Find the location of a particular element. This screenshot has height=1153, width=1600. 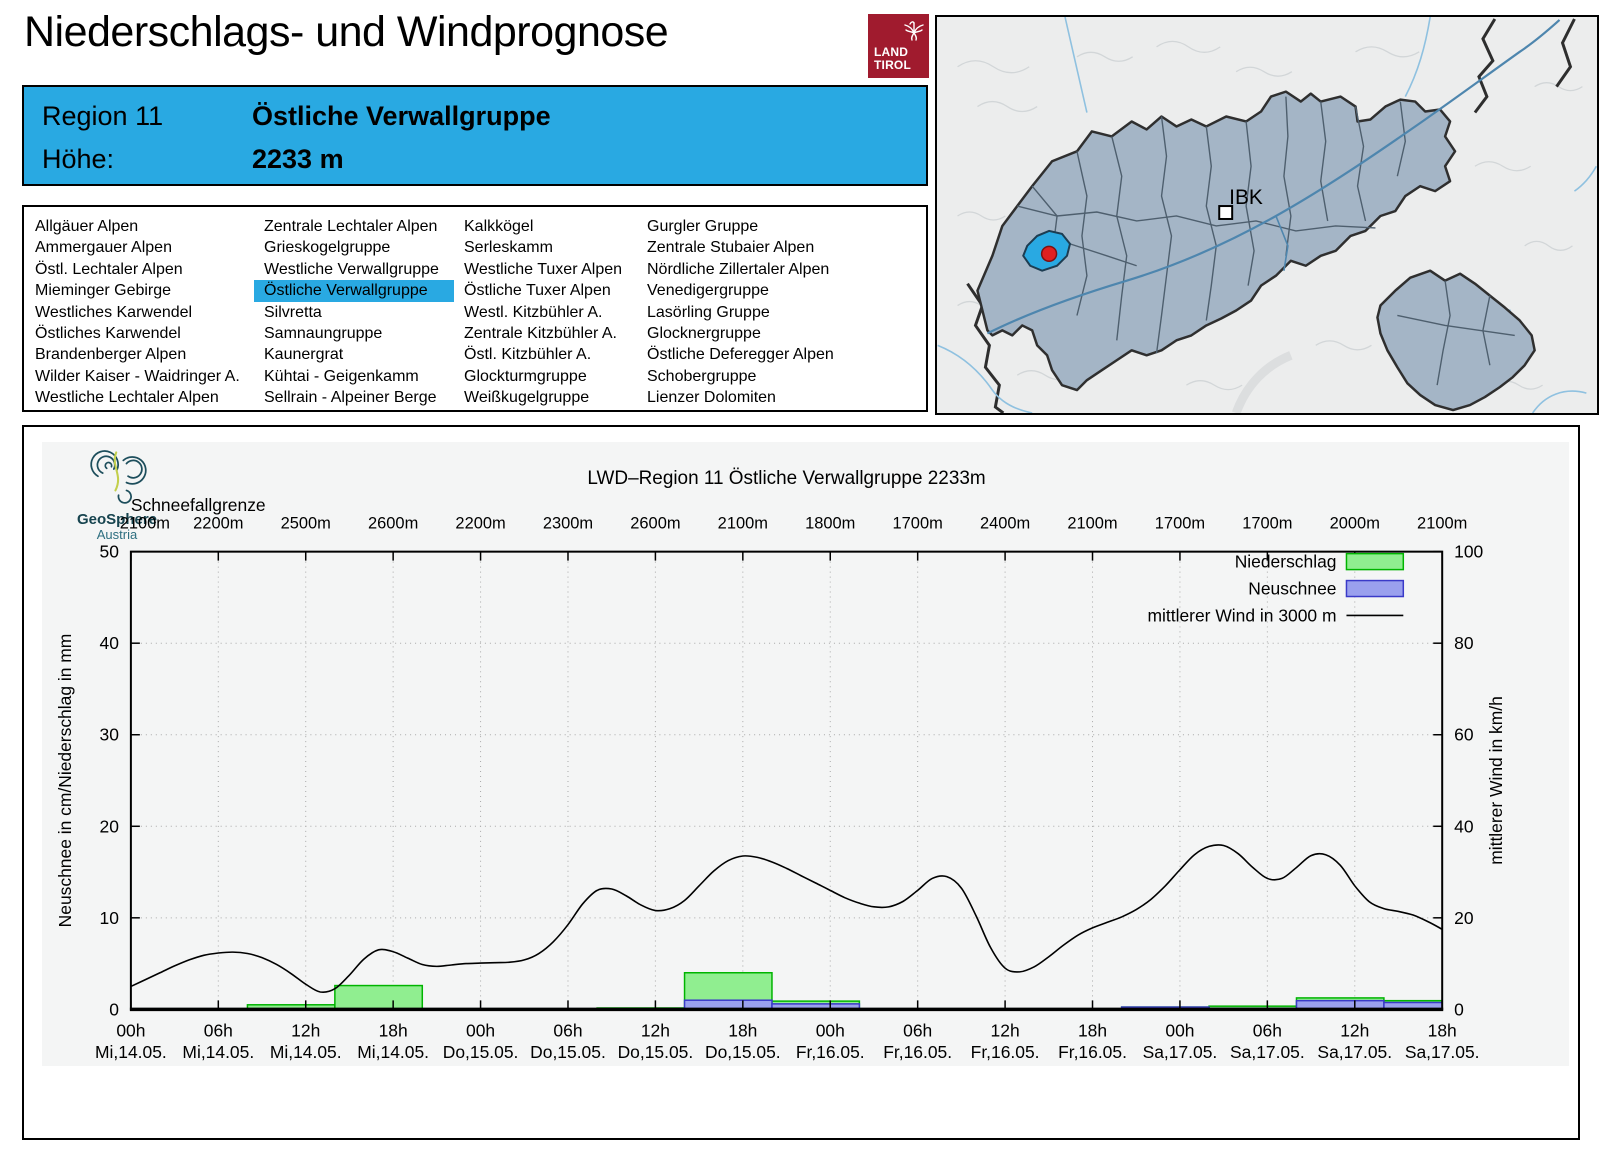

logo-tirol: TIROL is located at coordinates (892, 65).